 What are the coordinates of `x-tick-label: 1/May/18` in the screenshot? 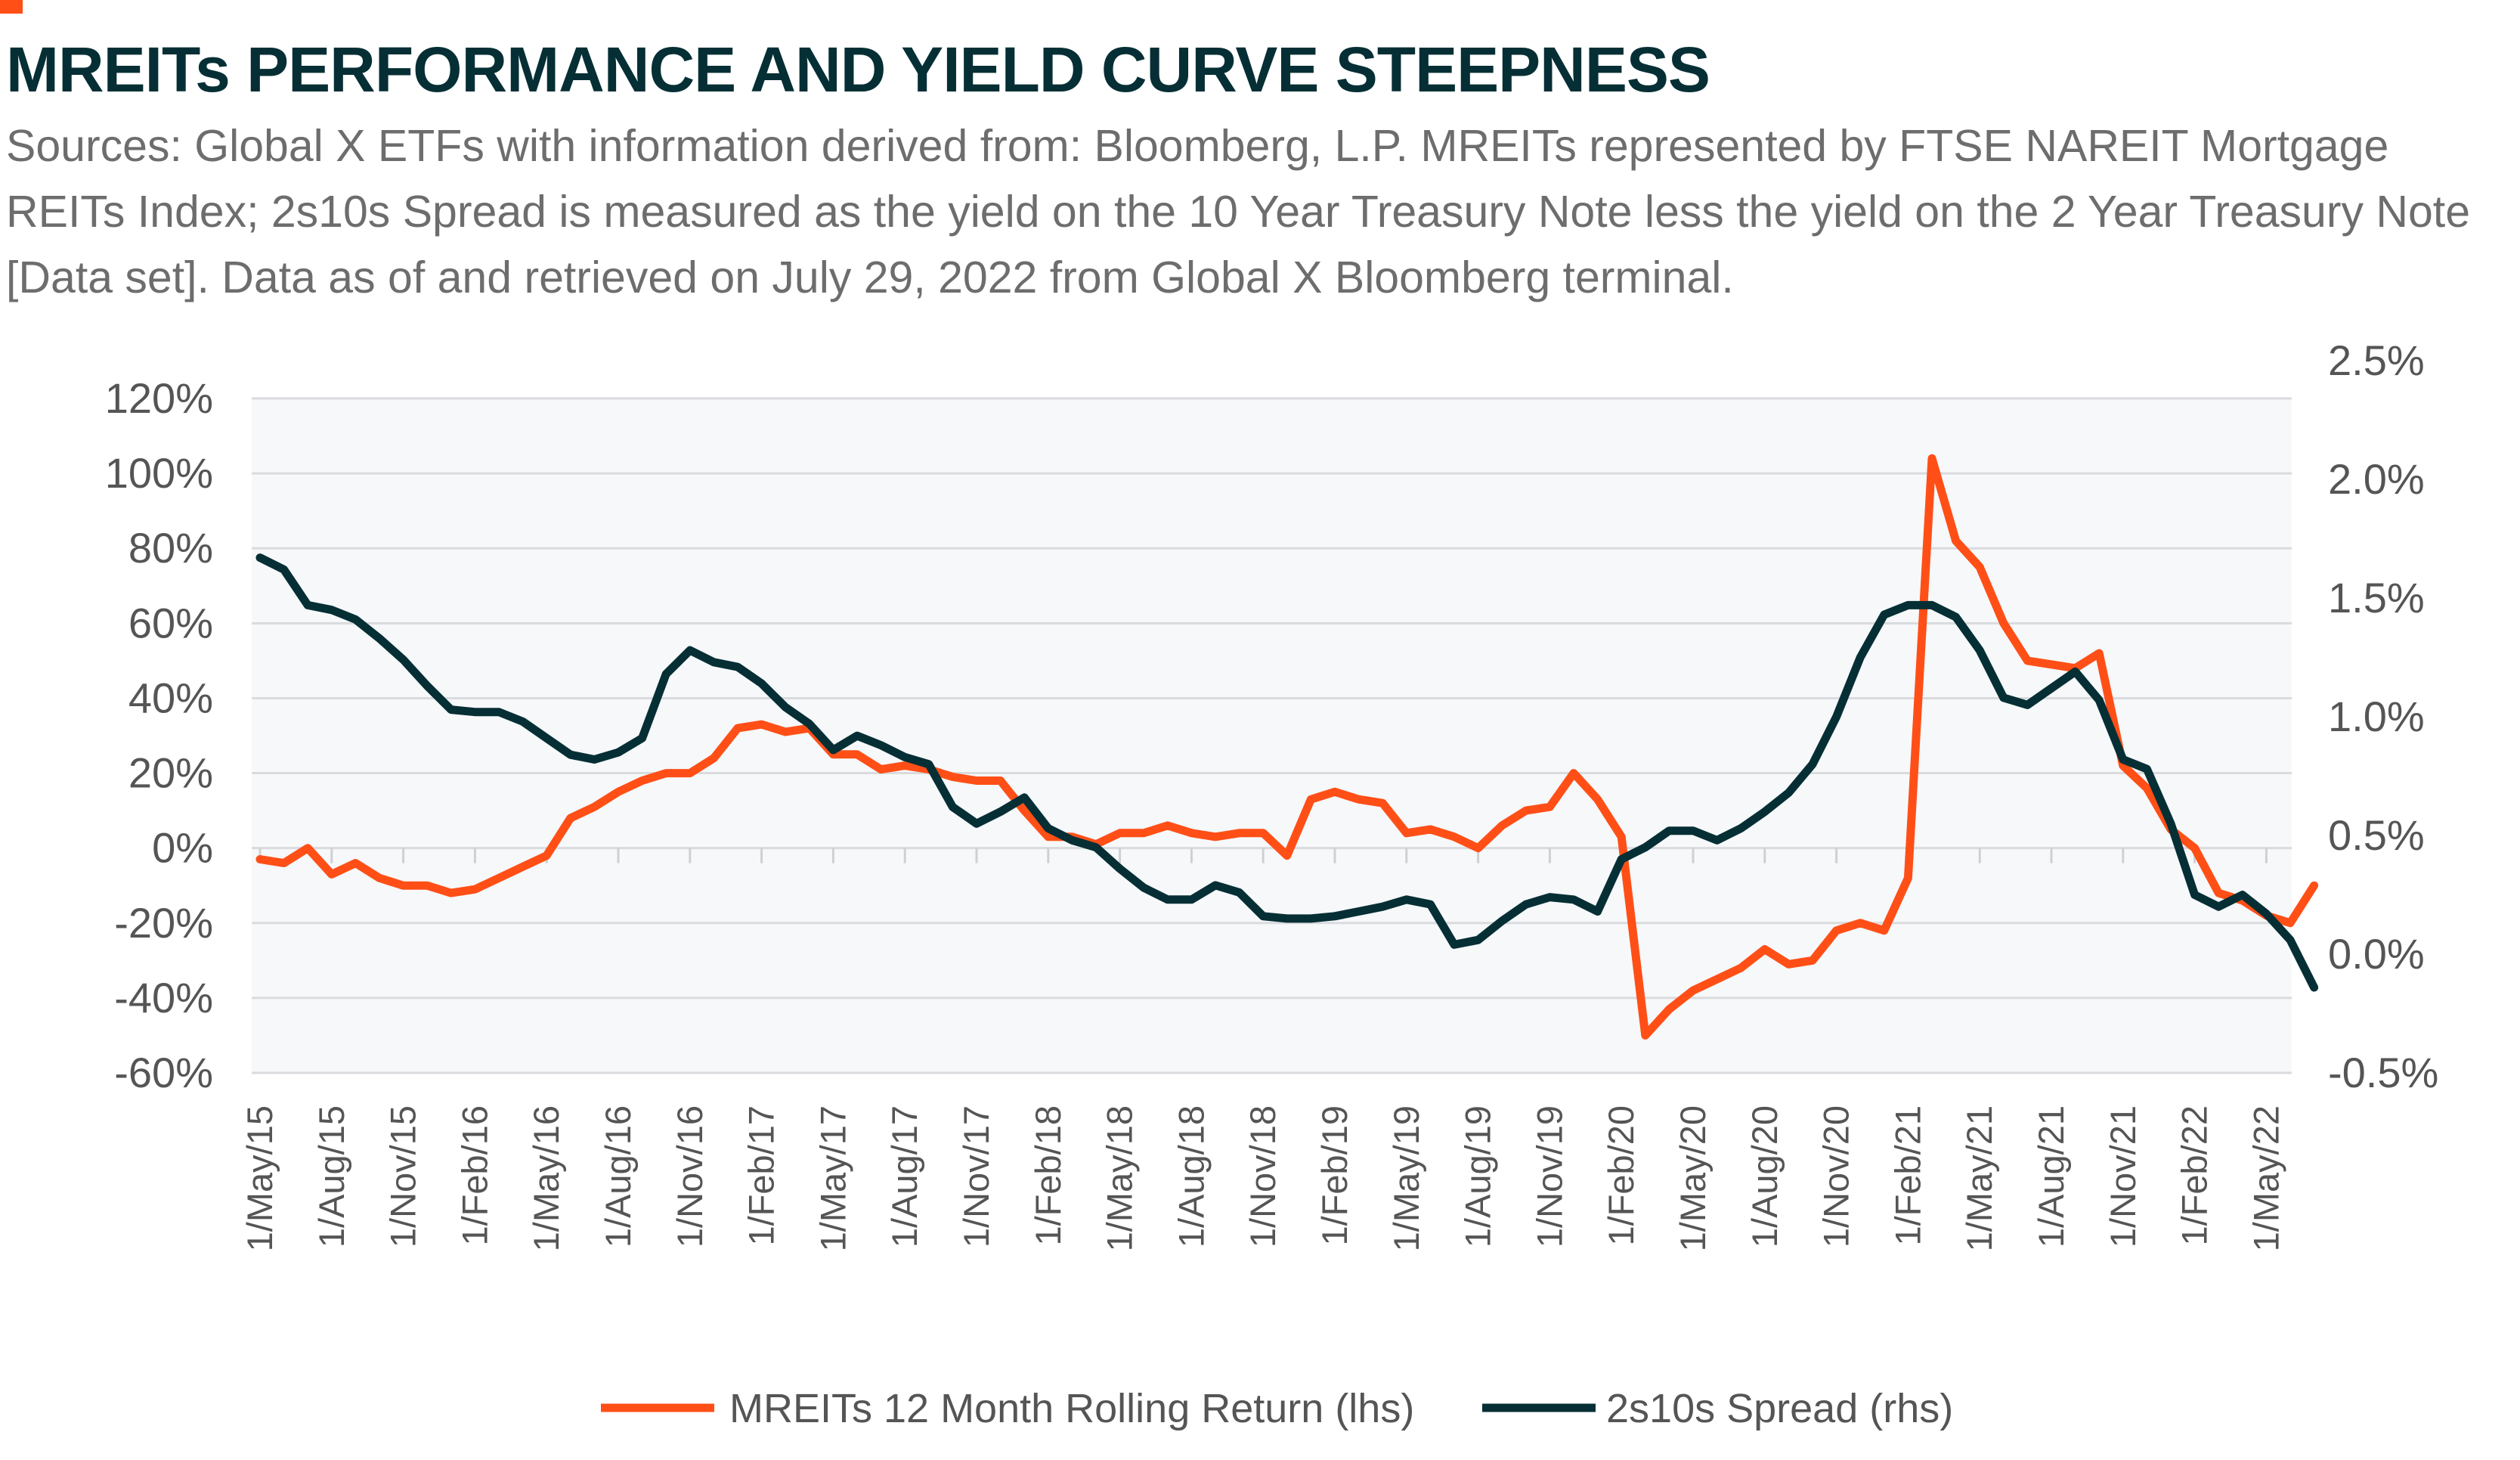 It's located at (1120, 1178).